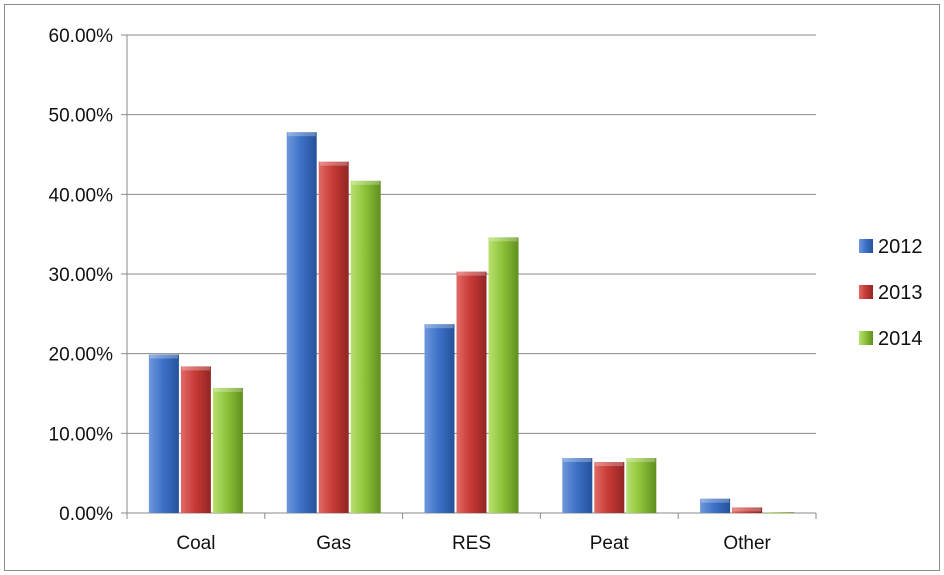 The width and height of the screenshot is (944, 575). What do you see at coordinates (900, 339) in the screenshot?
I see `legend-label: 2014` at bounding box center [900, 339].